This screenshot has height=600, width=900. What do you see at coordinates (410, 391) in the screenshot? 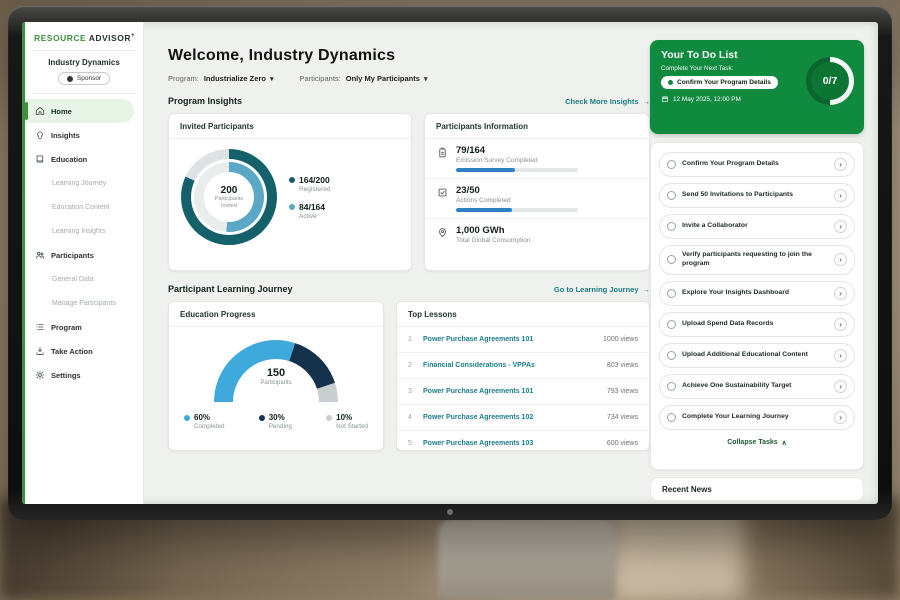
I see `lesson-rank: 3` at bounding box center [410, 391].